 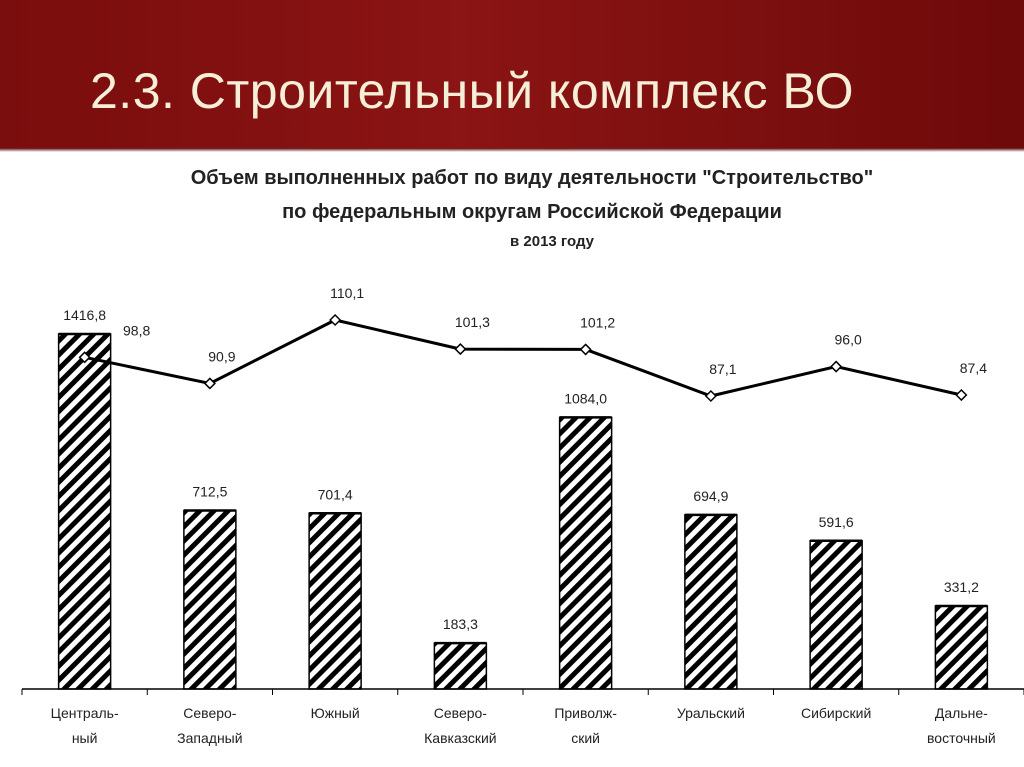 What do you see at coordinates (597, 322) in the screenshot?
I see `line-value-label: 101,2` at bounding box center [597, 322].